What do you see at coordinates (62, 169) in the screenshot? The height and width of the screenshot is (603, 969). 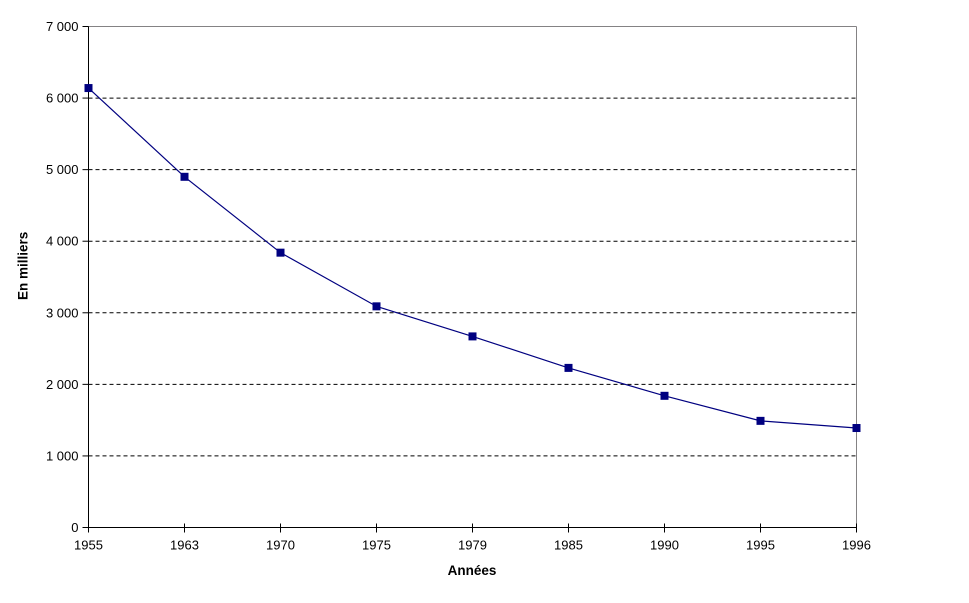 I see `y-tick-label: 5 000` at bounding box center [62, 169].